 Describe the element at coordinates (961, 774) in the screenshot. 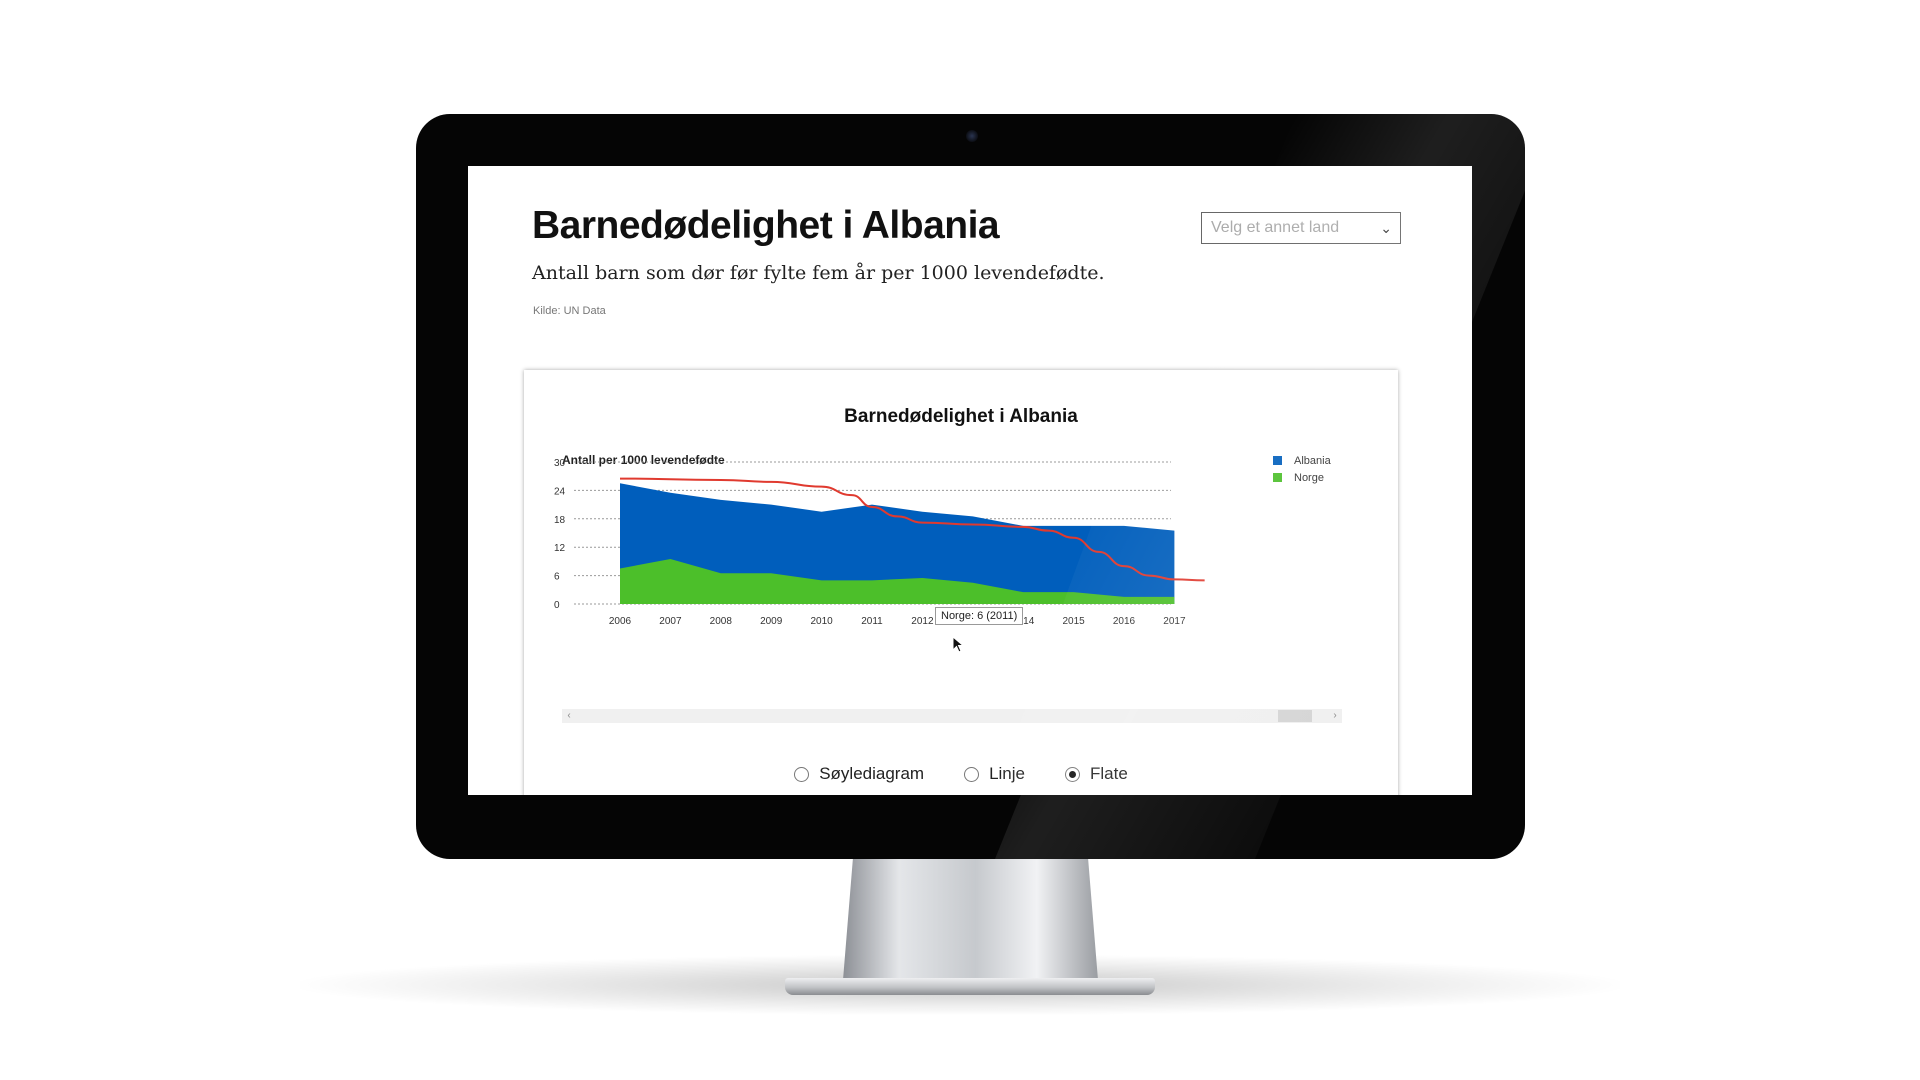

I see `chart-type-selector: Søylediagram Linje Flate` at that location.